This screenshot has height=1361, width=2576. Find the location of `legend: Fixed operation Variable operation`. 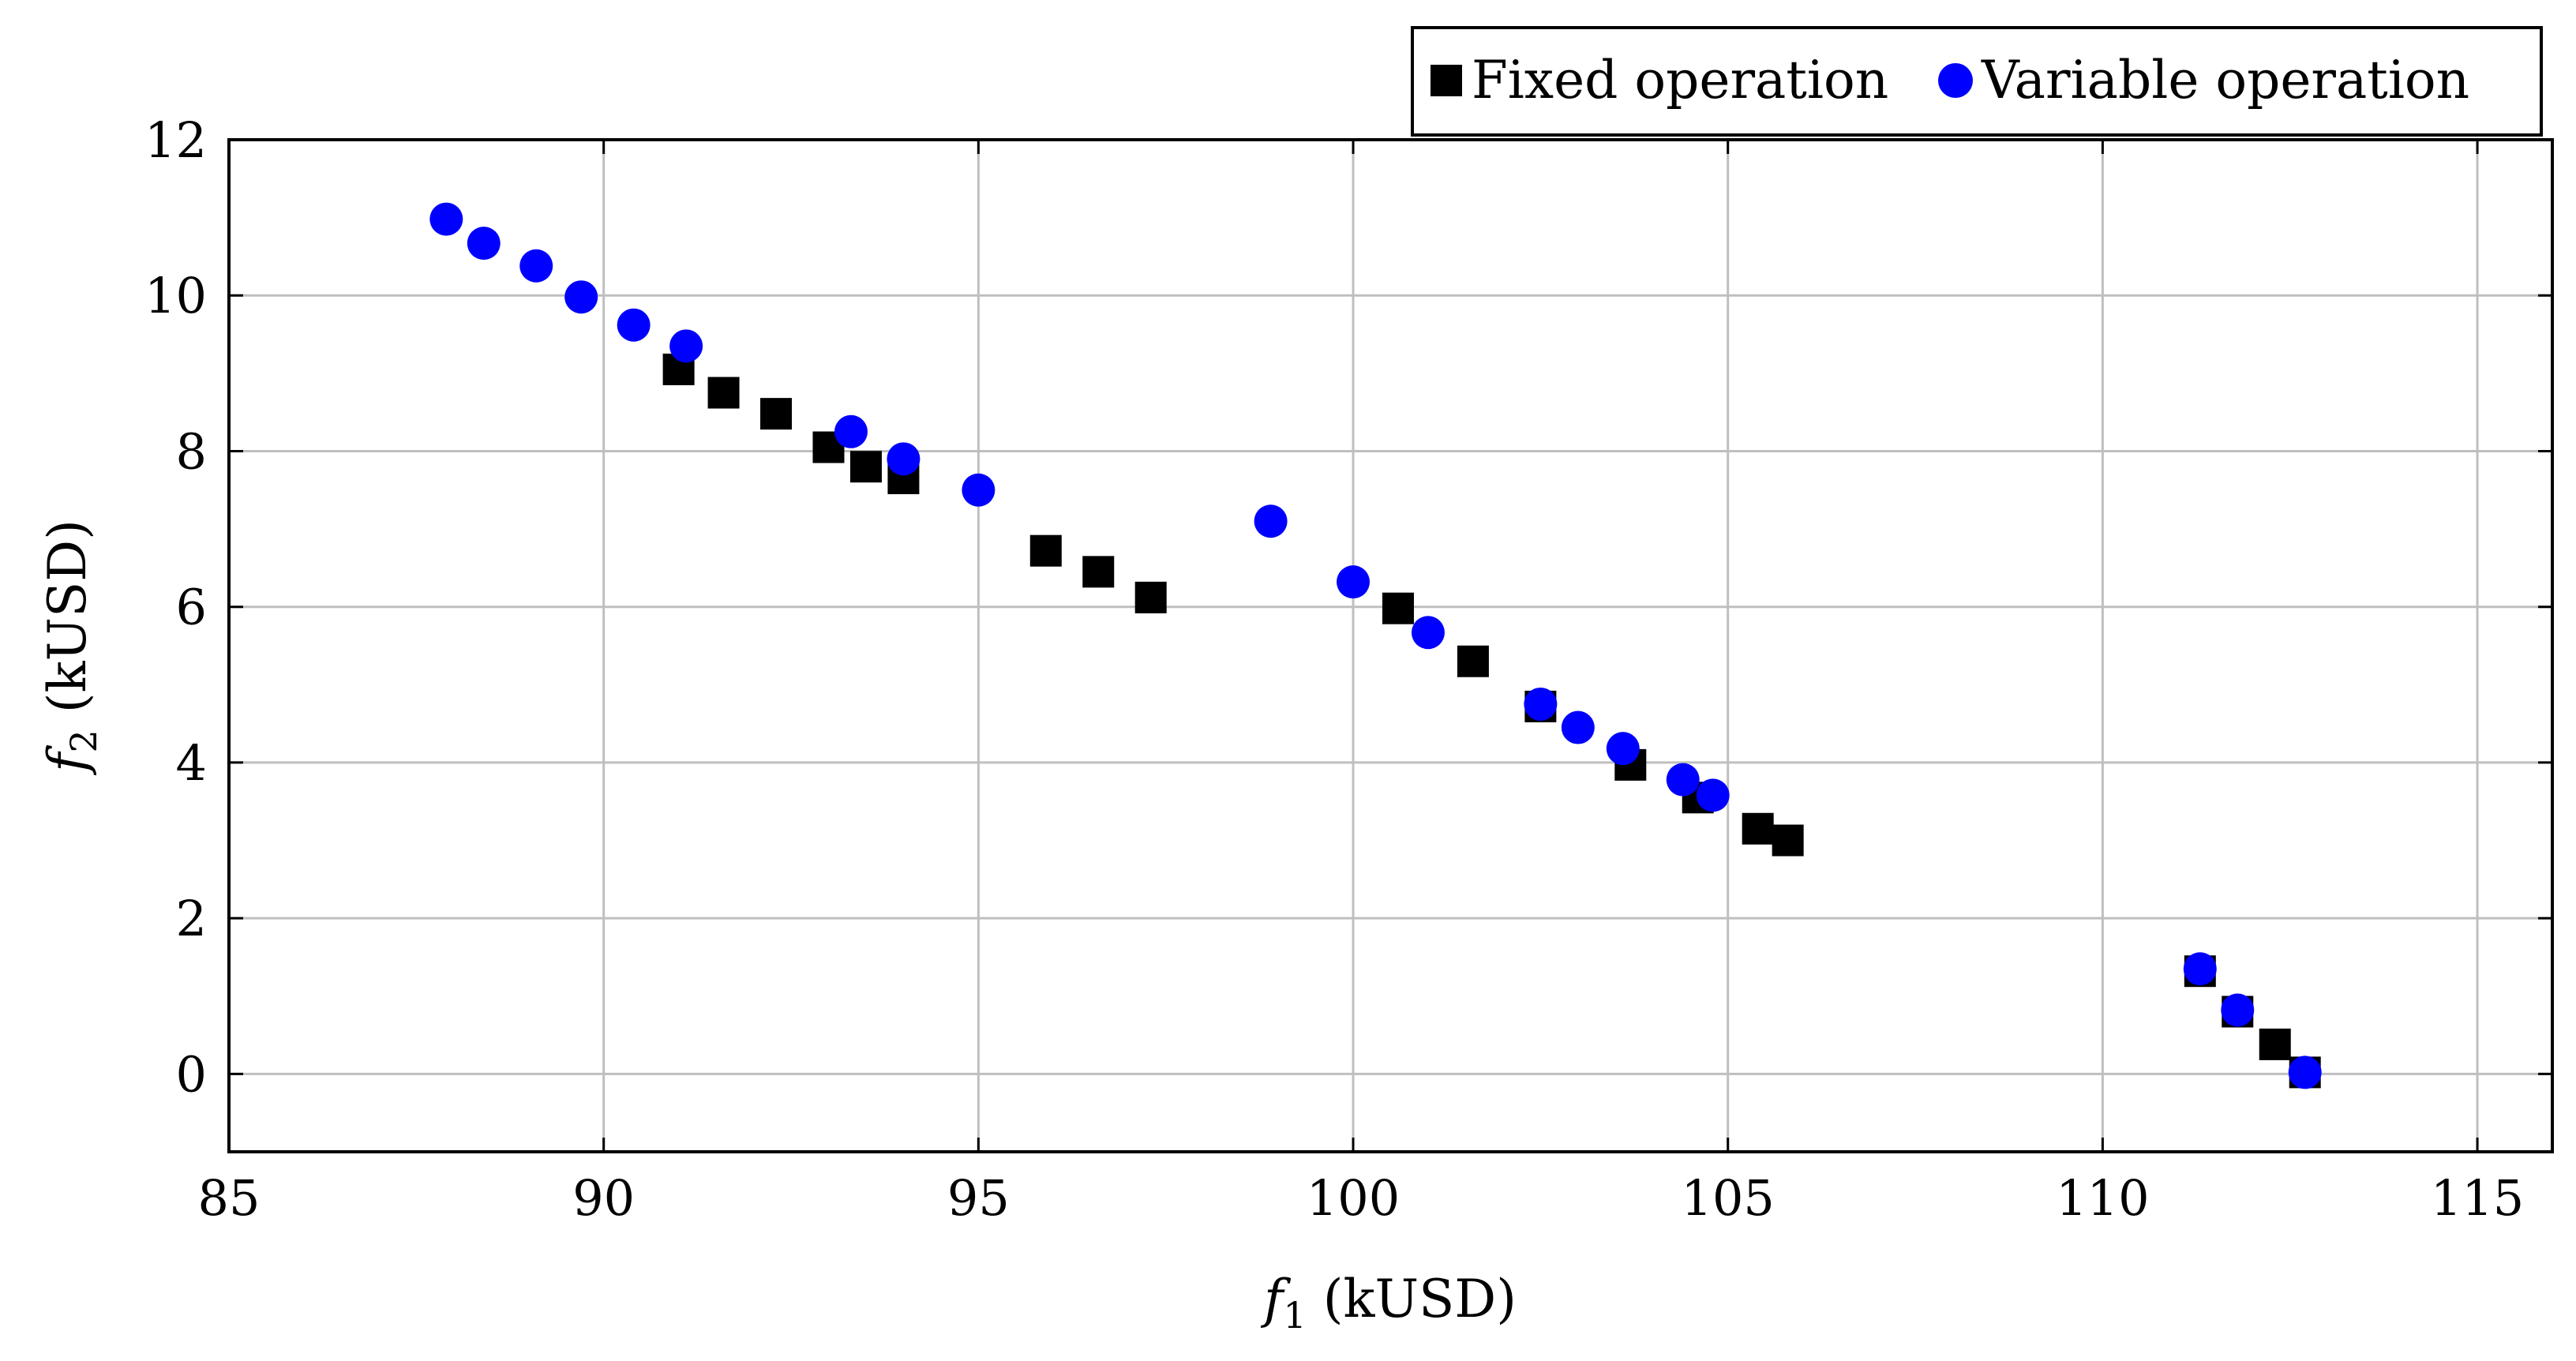

legend: Fixed operation Variable operation is located at coordinates (1977, 81).